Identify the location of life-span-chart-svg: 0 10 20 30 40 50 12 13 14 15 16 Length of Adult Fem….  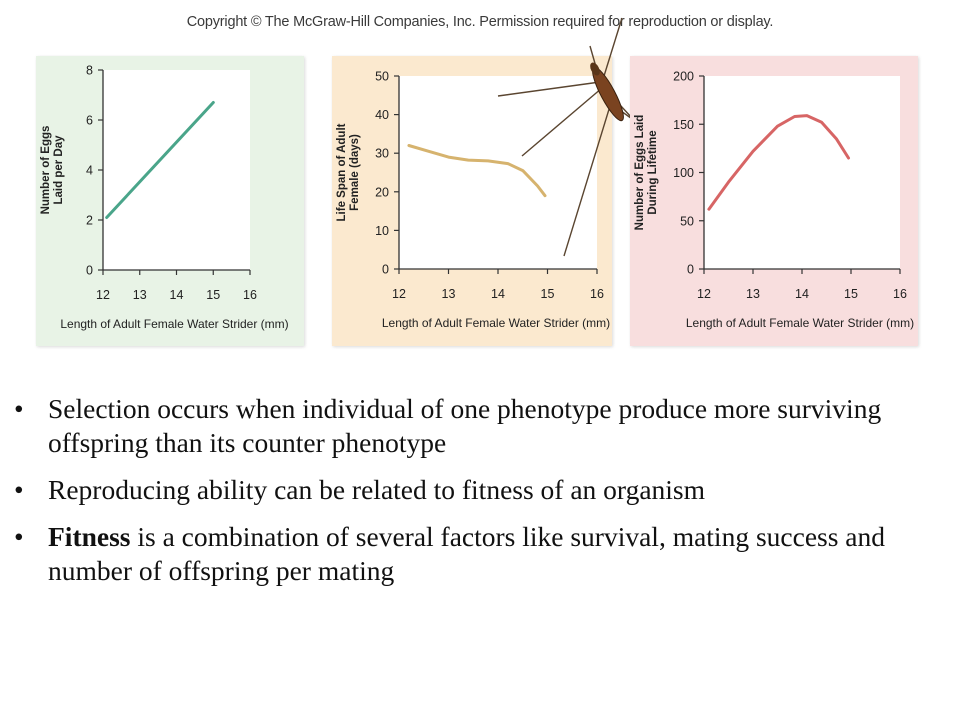
(472, 201).